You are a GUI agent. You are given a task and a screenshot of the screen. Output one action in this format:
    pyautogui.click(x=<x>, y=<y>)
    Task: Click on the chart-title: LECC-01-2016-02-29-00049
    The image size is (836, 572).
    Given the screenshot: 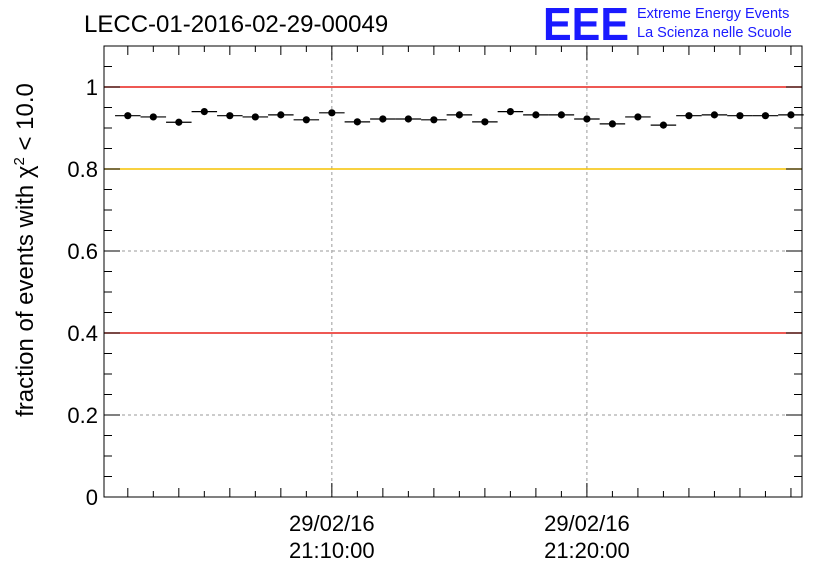 What is the action you would take?
    pyautogui.click(x=236, y=24)
    